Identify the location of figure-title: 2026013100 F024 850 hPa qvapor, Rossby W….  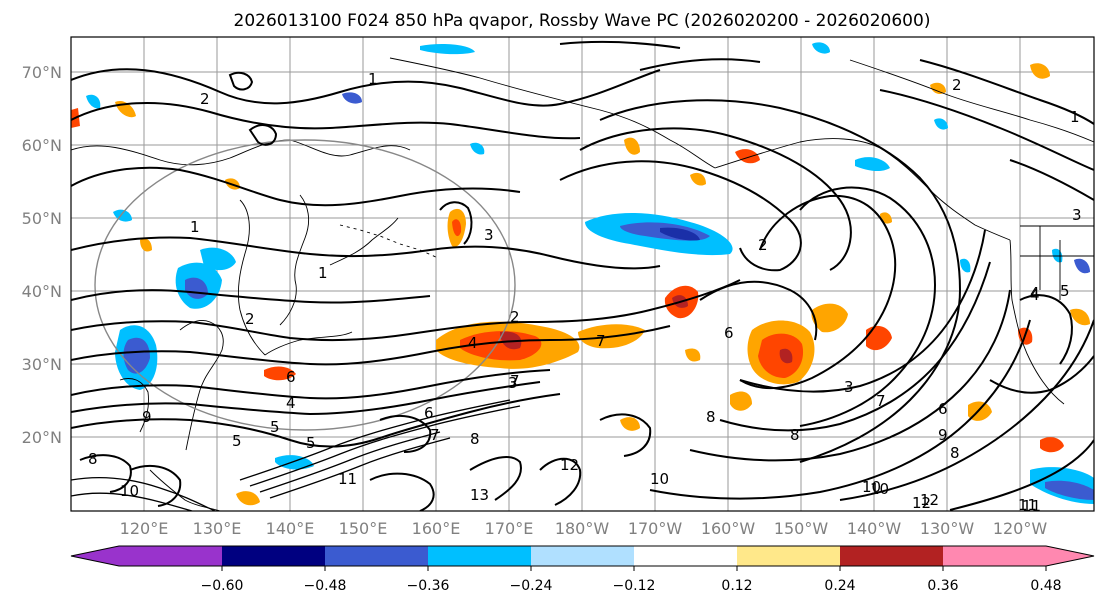
(582, 21).